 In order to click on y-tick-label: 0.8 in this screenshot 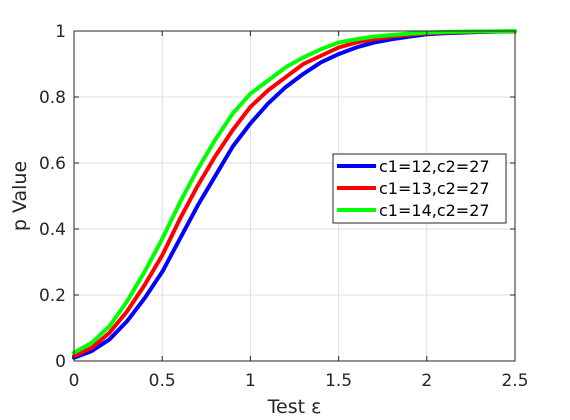, I will do `click(52, 98)`.